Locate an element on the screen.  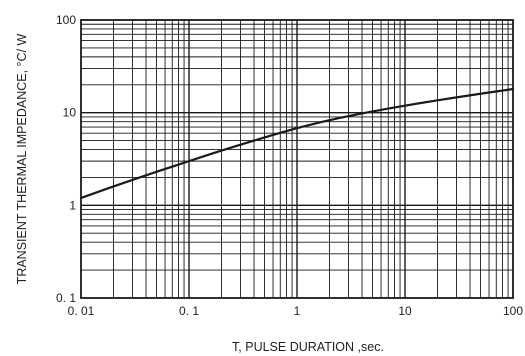
x-tick-label: 0. 1 is located at coordinates (189, 311).